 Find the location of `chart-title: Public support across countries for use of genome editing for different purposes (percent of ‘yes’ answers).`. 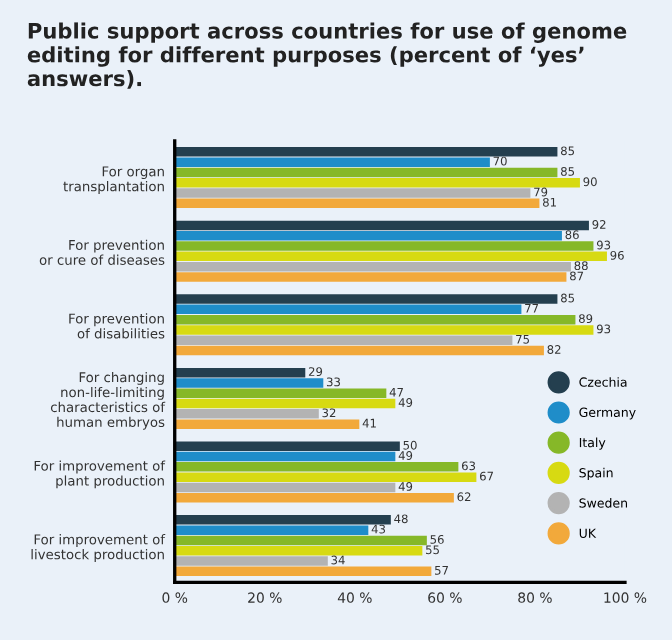

chart-title: Public support across countries for use of genome editing for different purposes (percent of ‘yes’ answers). is located at coordinates (327, 55).